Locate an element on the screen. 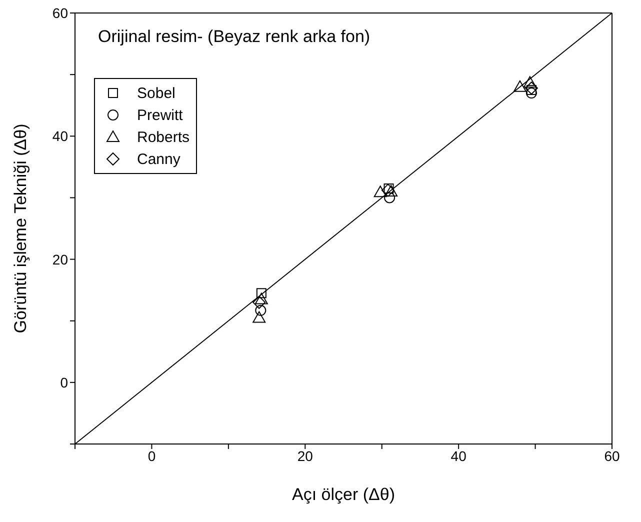  legend-label: Prewitt is located at coordinates (160, 115).